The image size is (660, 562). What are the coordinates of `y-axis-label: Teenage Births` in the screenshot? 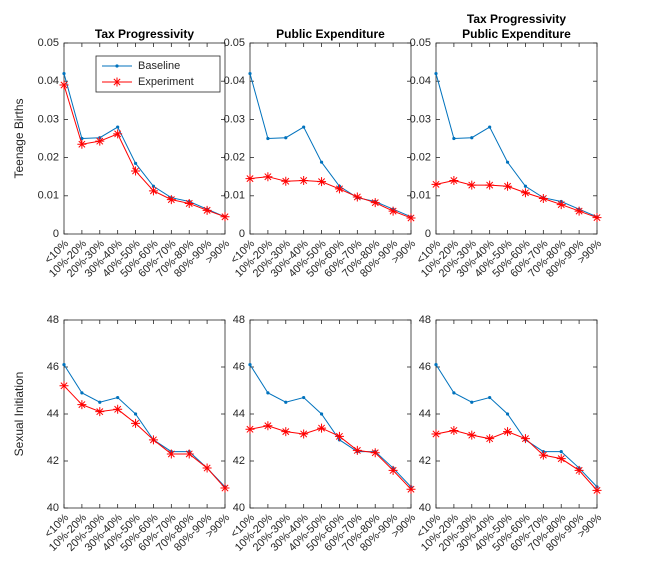 It's located at (19, 138).